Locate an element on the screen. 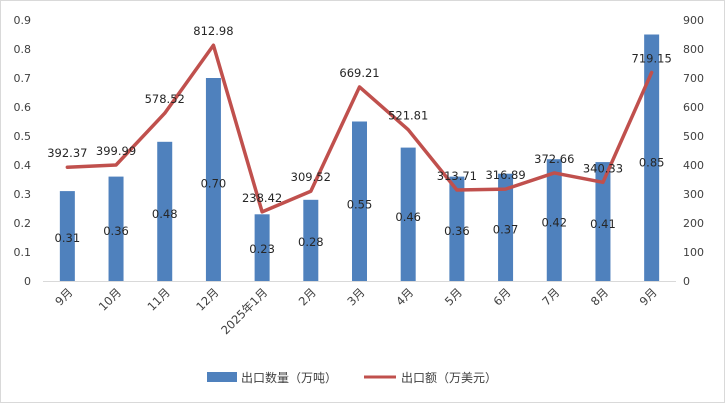 This screenshot has height=403, width=725. bar-value-label: 0.42 is located at coordinates (554, 223).